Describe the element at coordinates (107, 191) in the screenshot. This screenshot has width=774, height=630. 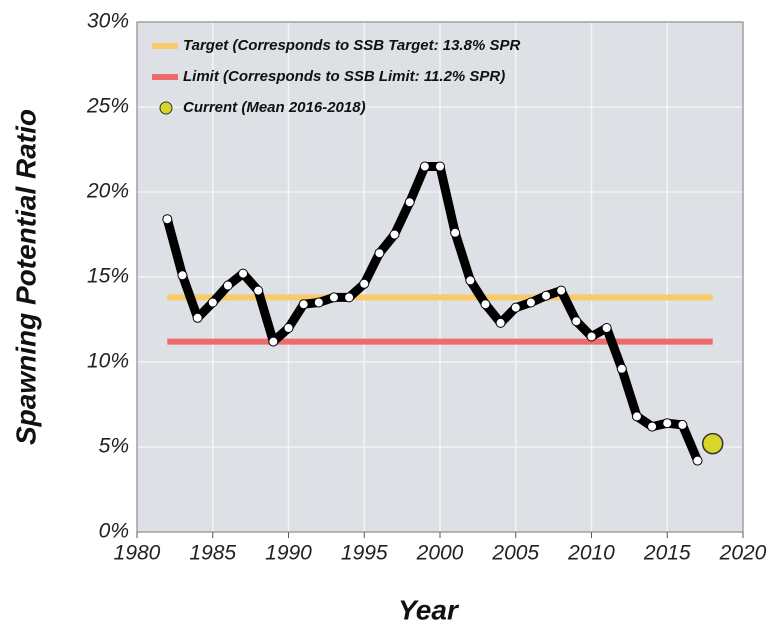
I see `y-tick-label: 20%` at that location.